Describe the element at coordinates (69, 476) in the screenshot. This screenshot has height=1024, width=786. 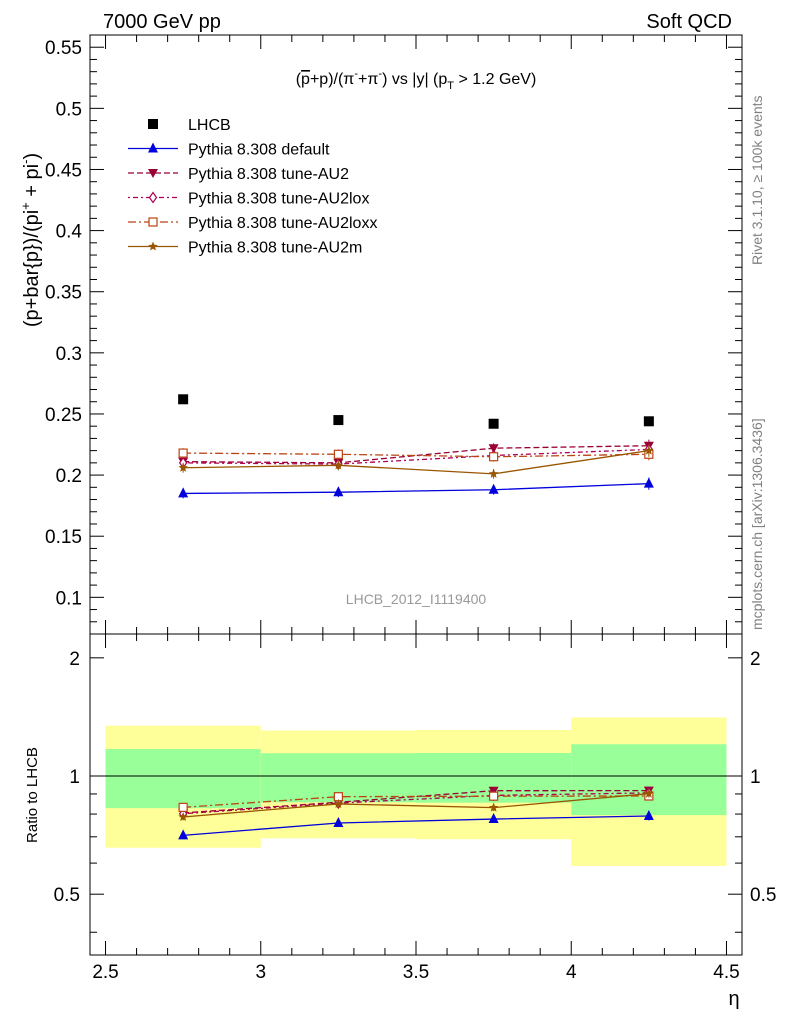
I see `y-tick-label: 0.2` at that location.